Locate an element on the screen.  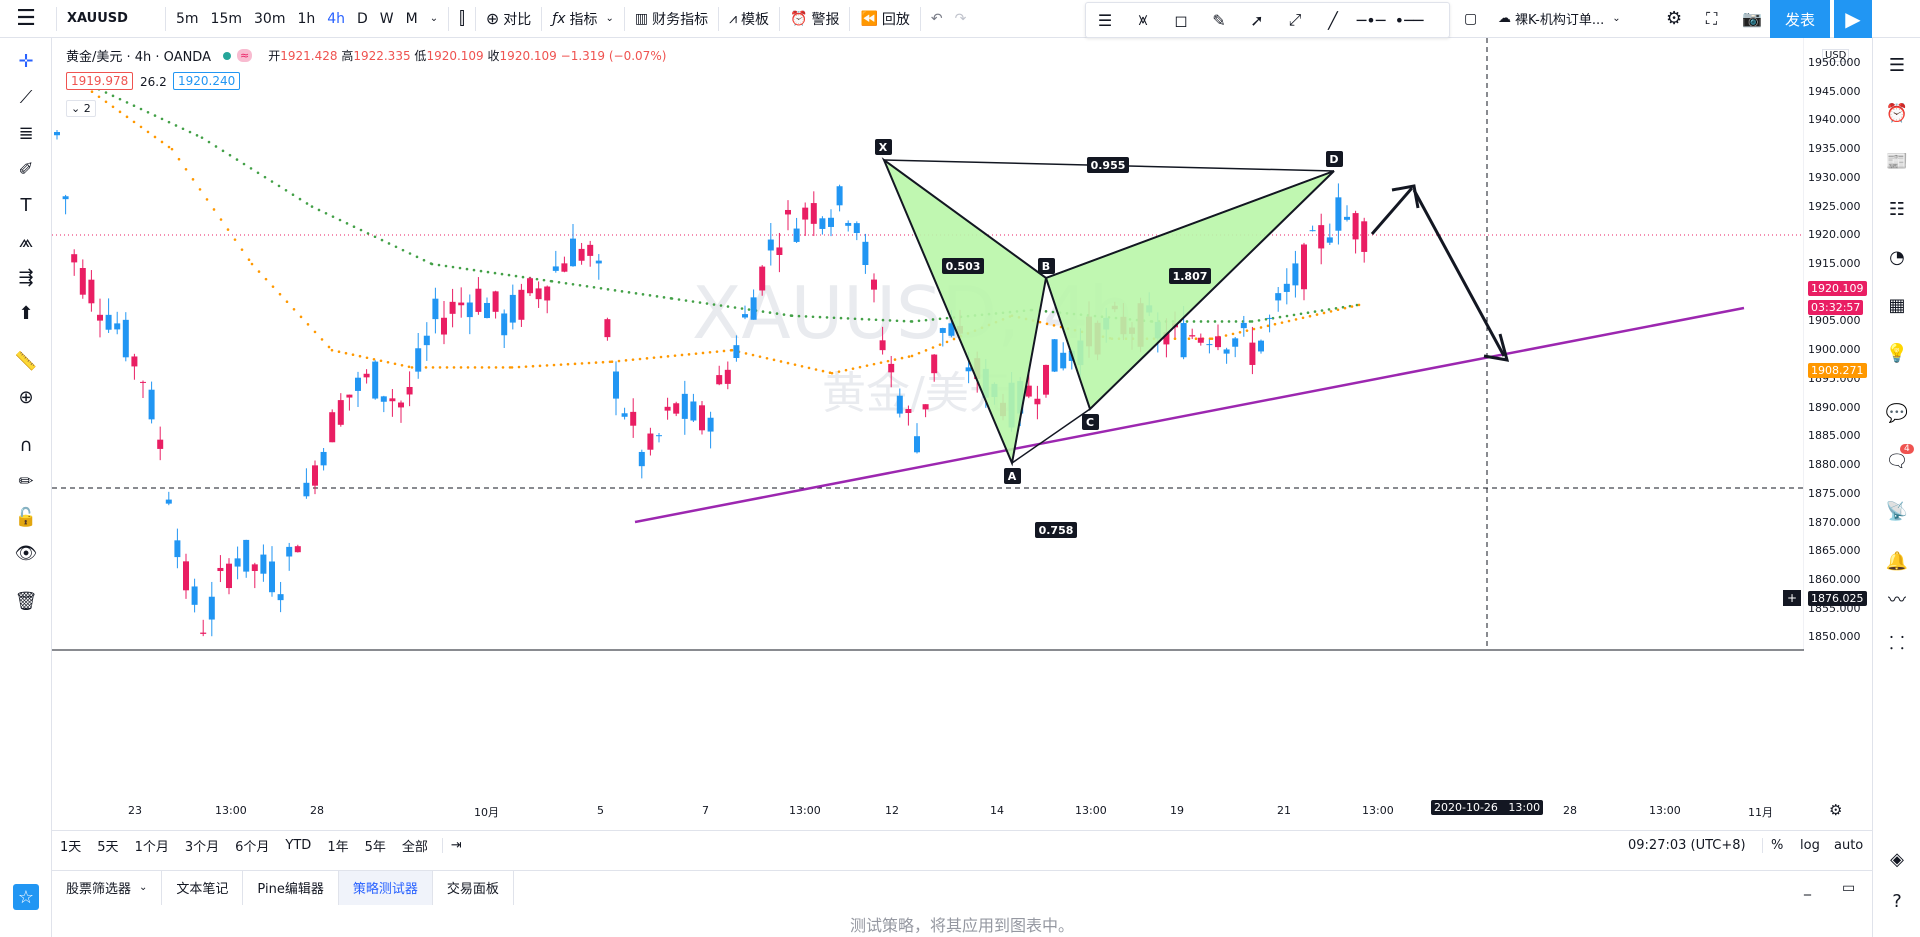
range-all: 全部 is located at coordinates (414, 847).